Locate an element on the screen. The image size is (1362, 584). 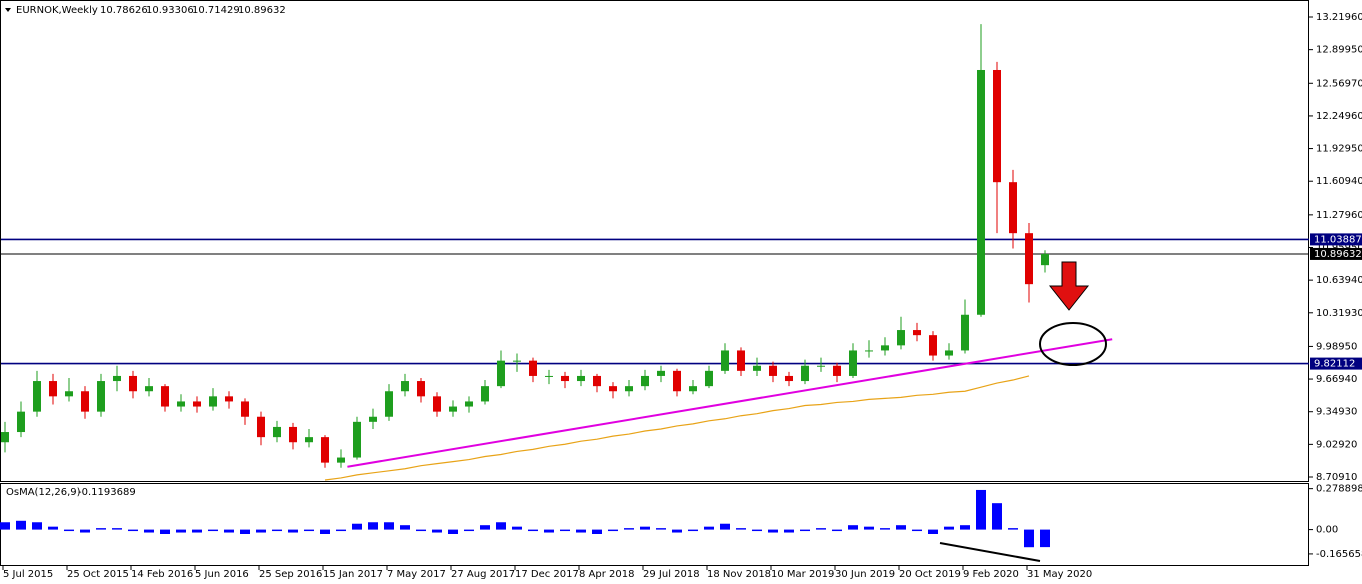
x-tick-label: 31 May 2020 is located at coordinates (1059, 574).